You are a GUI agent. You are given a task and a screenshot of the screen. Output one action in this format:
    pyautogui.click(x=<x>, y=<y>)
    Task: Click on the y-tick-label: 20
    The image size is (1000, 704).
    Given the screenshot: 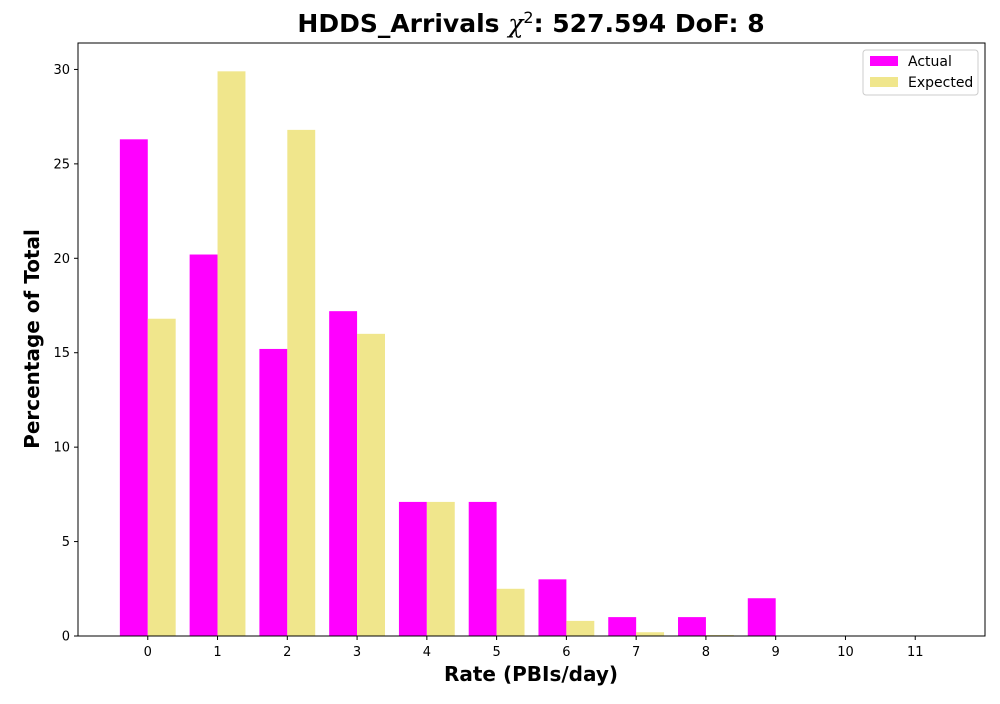 What is the action you would take?
    pyautogui.click(x=61, y=259)
    